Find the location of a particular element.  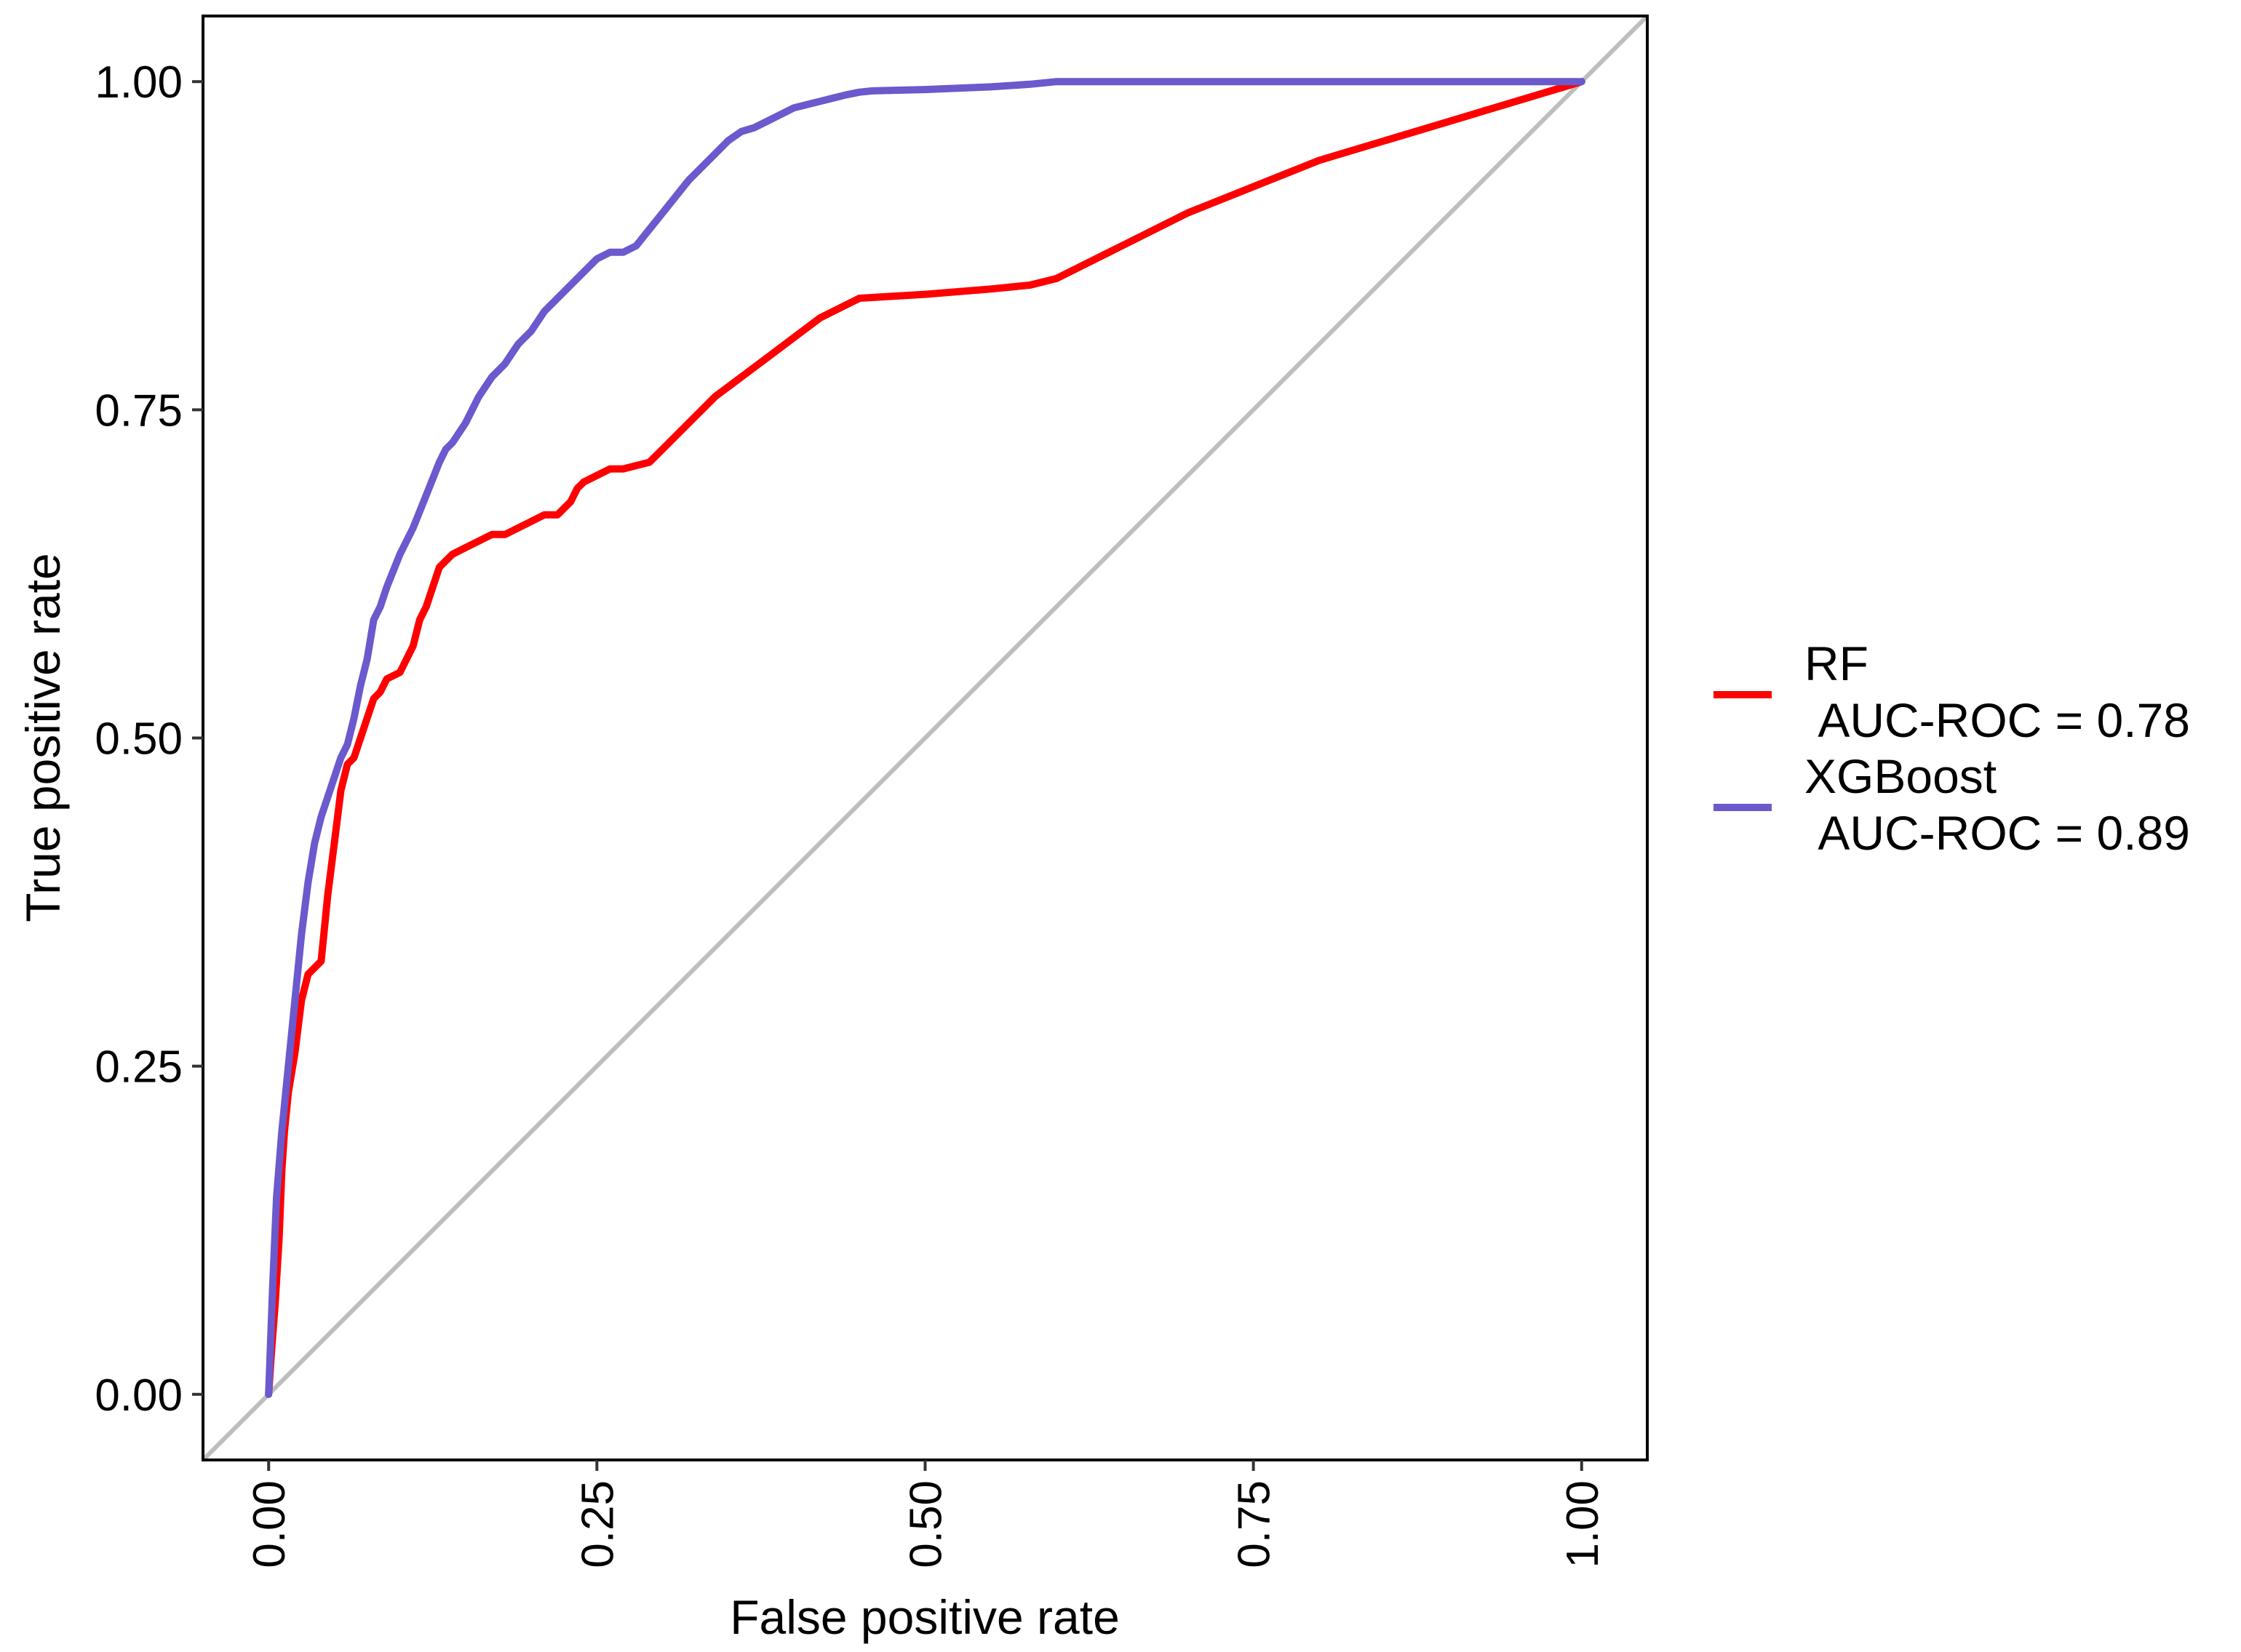

x-axis: 0.00 0.25 0.50 0.75 1.00 is located at coordinates (926, 1514).